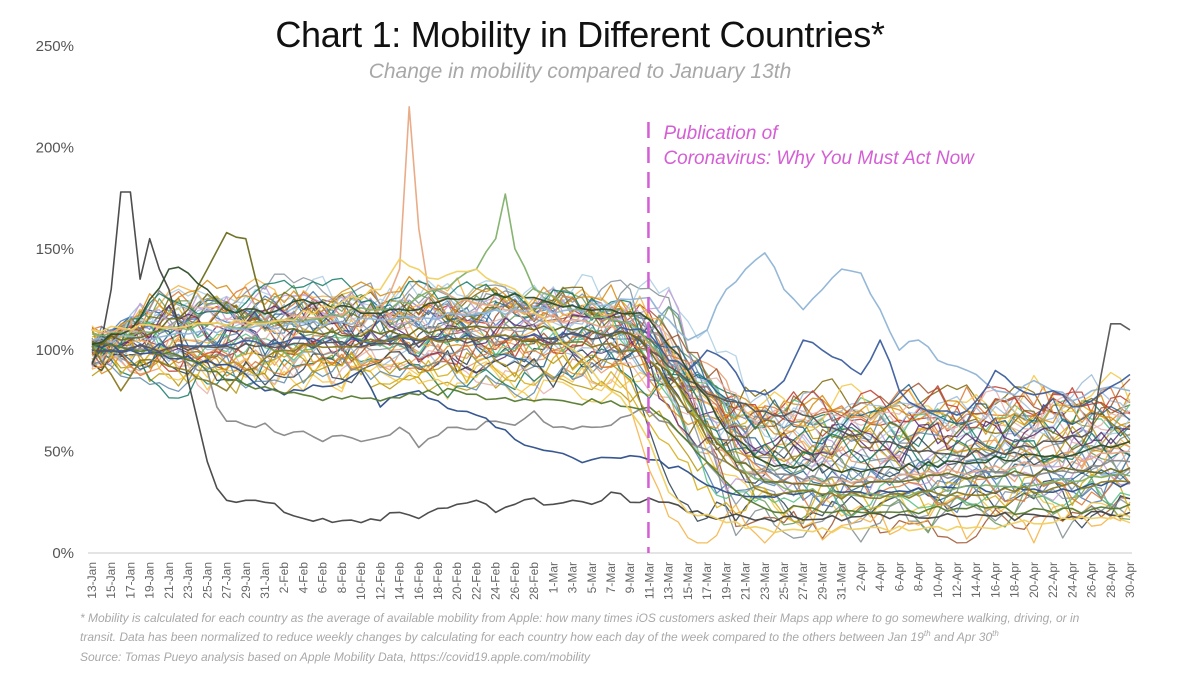  I want to click on x-tick-label: 24-Apr, so click(1072, 580).